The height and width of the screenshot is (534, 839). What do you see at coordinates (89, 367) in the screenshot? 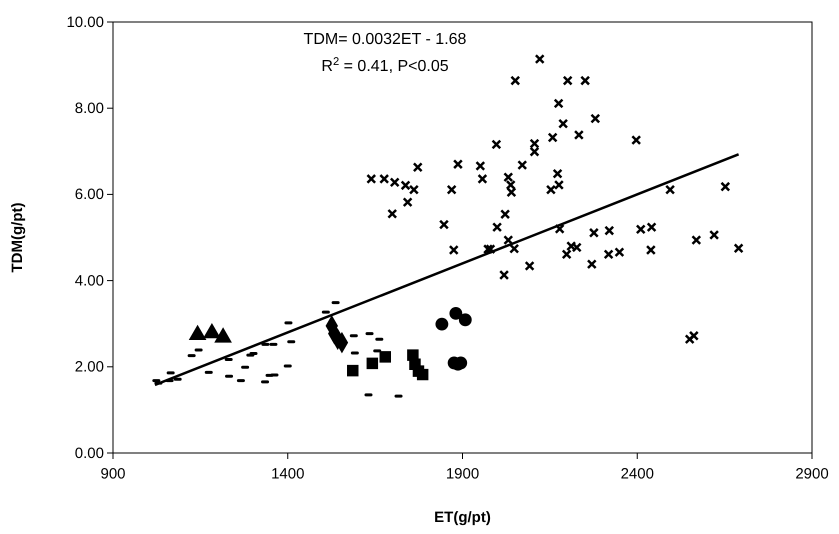
I see `y-tick-label: 2.00` at bounding box center [89, 367].